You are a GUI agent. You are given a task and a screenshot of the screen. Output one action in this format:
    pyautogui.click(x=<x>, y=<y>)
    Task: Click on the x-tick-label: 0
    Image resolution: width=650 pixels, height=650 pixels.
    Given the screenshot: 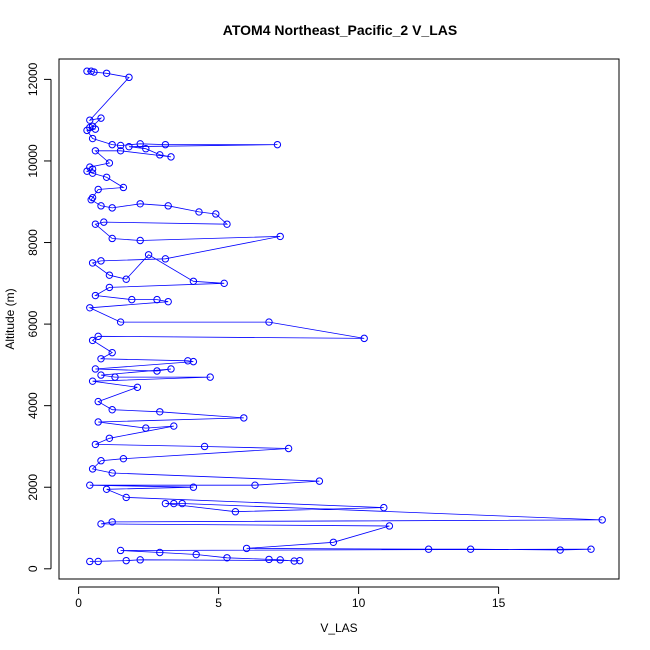 What is the action you would take?
    pyautogui.click(x=78, y=603)
    